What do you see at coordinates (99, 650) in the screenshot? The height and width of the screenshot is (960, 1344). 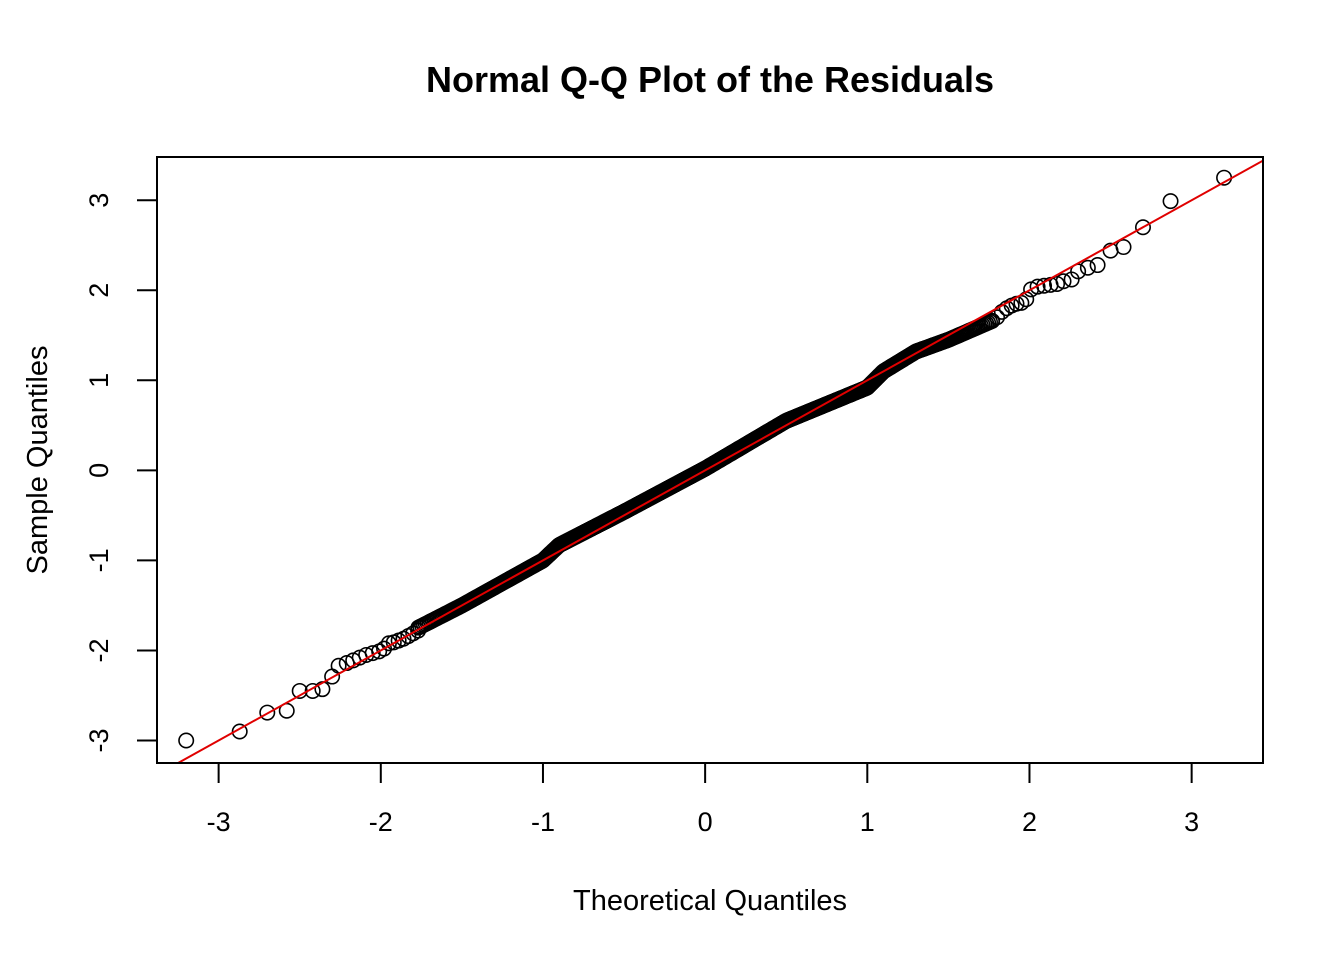 I see `y-tick-label: -2` at bounding box center [99, 650].